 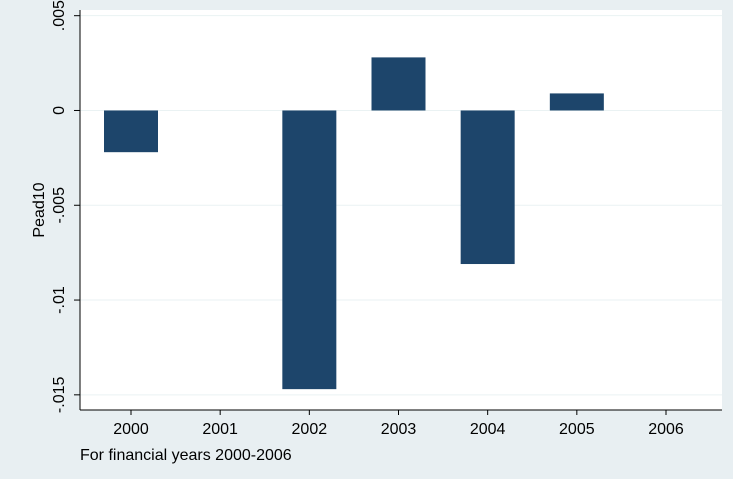 I want to click on bar-2003, so click(x=398, y=84).